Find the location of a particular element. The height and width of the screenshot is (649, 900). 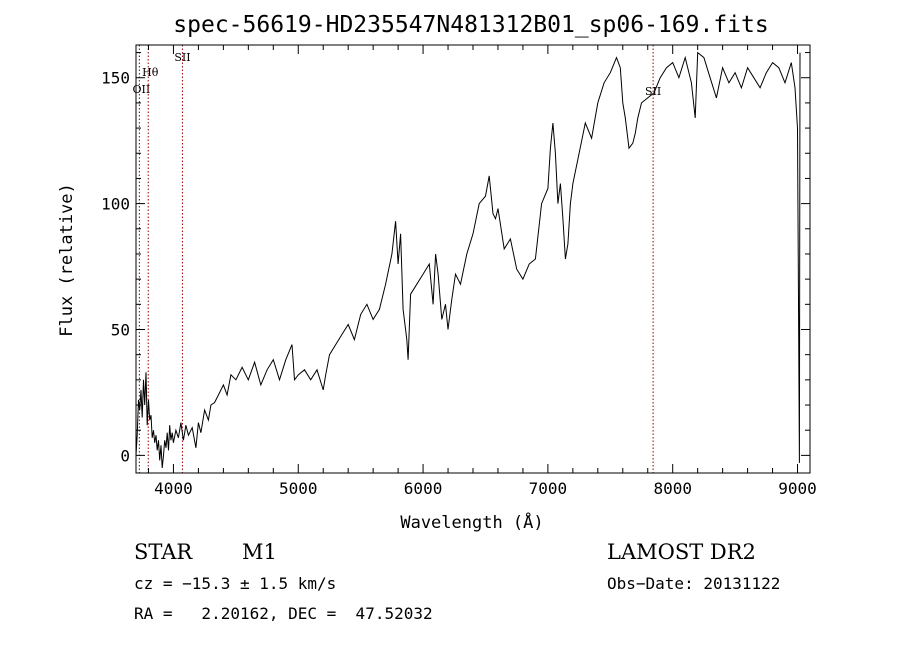

x-tick-label: 4000 is located at coordinates (173, 488).